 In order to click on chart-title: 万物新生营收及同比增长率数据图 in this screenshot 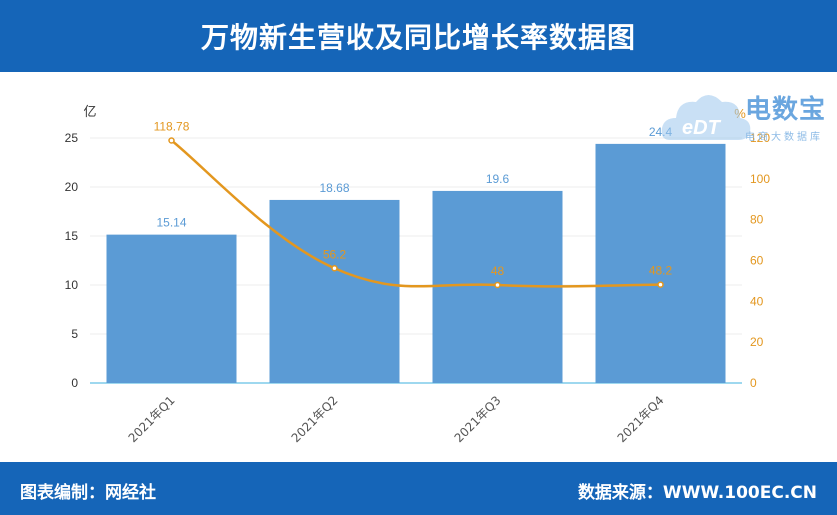, I will do `click(418, 37)`.